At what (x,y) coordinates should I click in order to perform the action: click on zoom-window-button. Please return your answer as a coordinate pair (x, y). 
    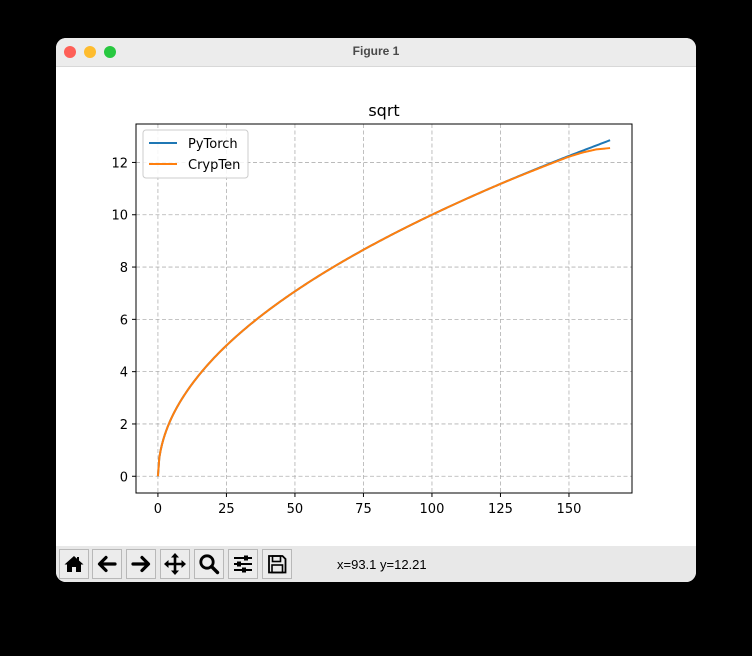
    Looking at the image, I should click on (110, 52).